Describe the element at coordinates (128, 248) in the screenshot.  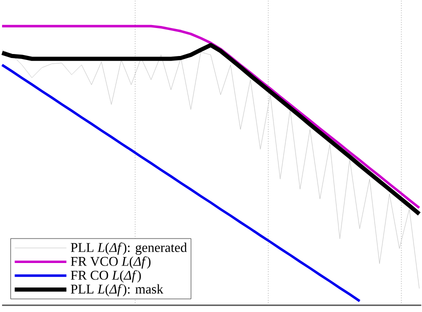
I see `legend-label: PLL L(Δf): generated` at that location.